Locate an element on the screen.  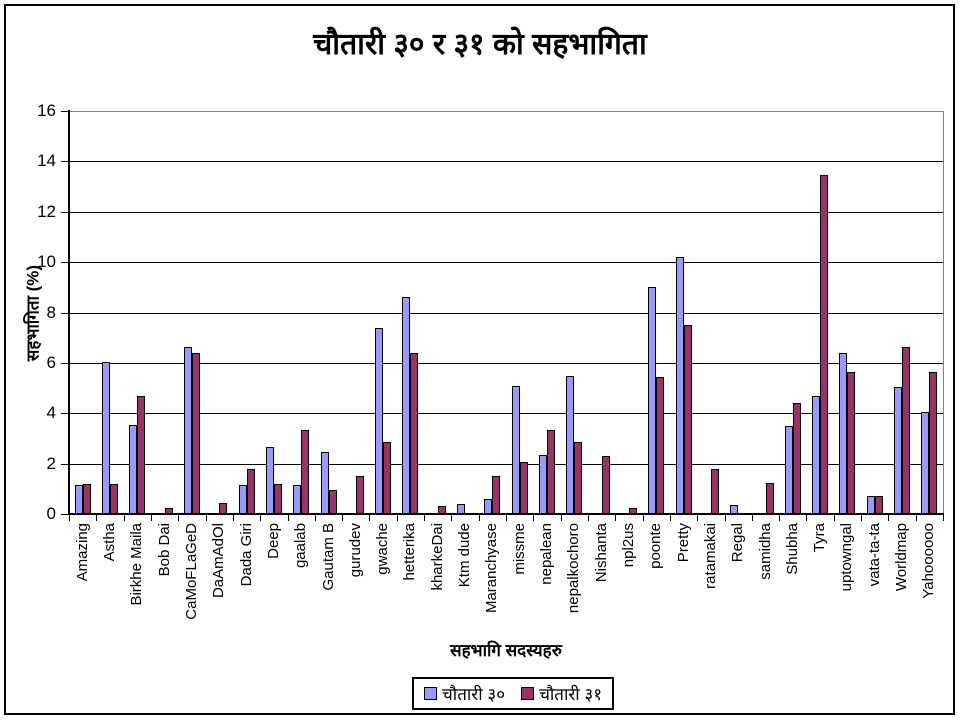
x-category-label: Yahoooooo is located at coordinates (929, 561).